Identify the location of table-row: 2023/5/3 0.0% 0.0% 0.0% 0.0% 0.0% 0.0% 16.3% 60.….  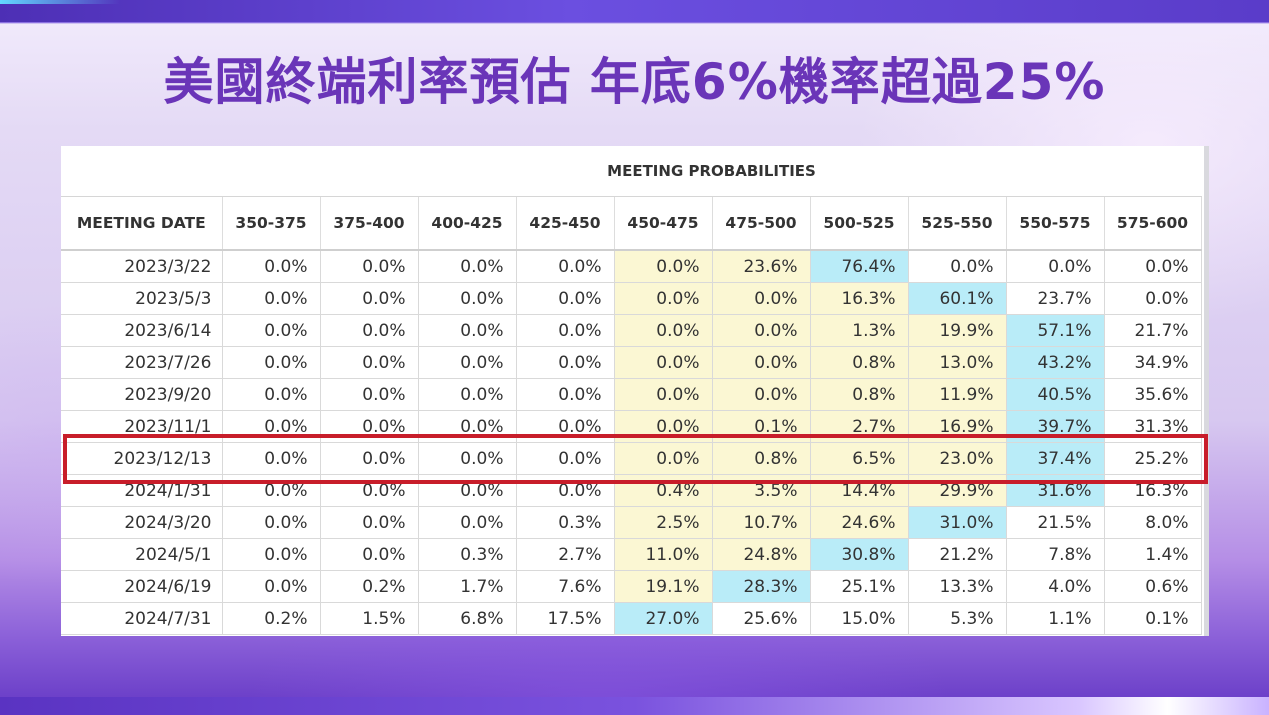
(631, 298).